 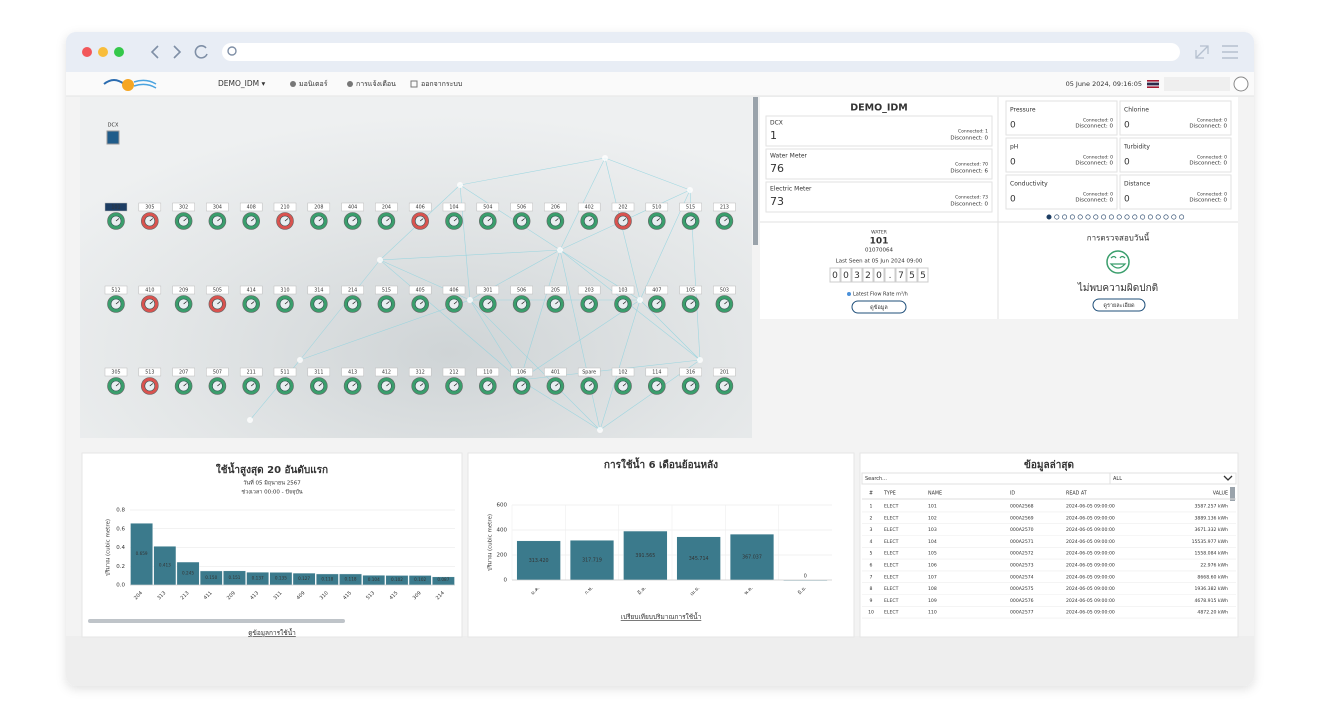 I want to click on node-label: 310, so click(x=284, y=291).